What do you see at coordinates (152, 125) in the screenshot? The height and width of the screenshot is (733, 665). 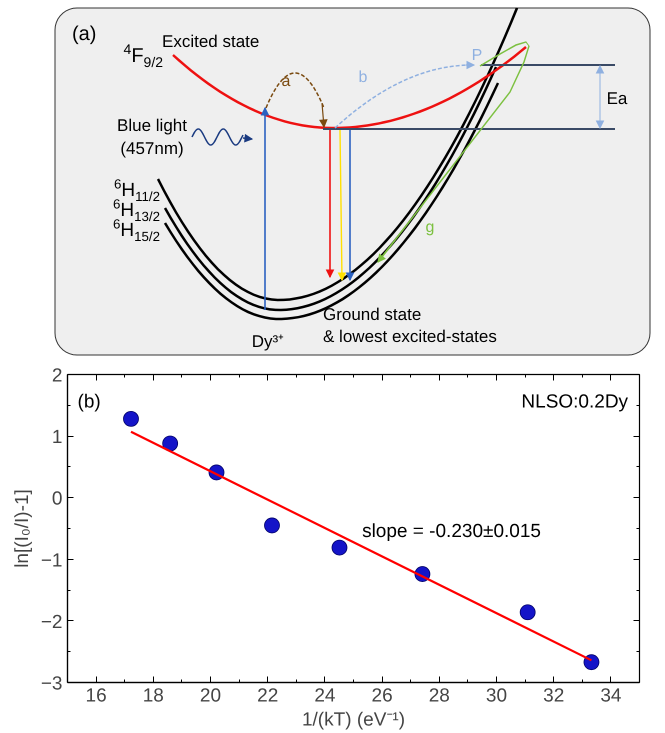 I see `text: Blue light` at bounding box center [152, 125].